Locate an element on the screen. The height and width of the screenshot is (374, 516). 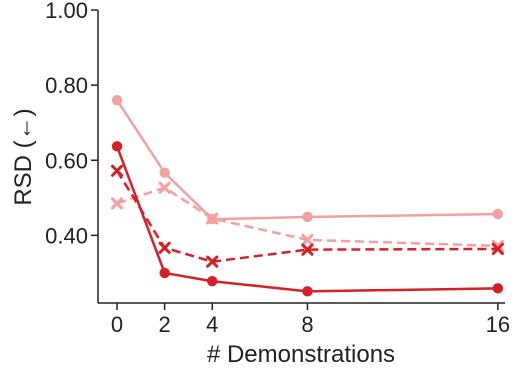
y-tick-label: 0.40 is located at coordinates (66, 235).